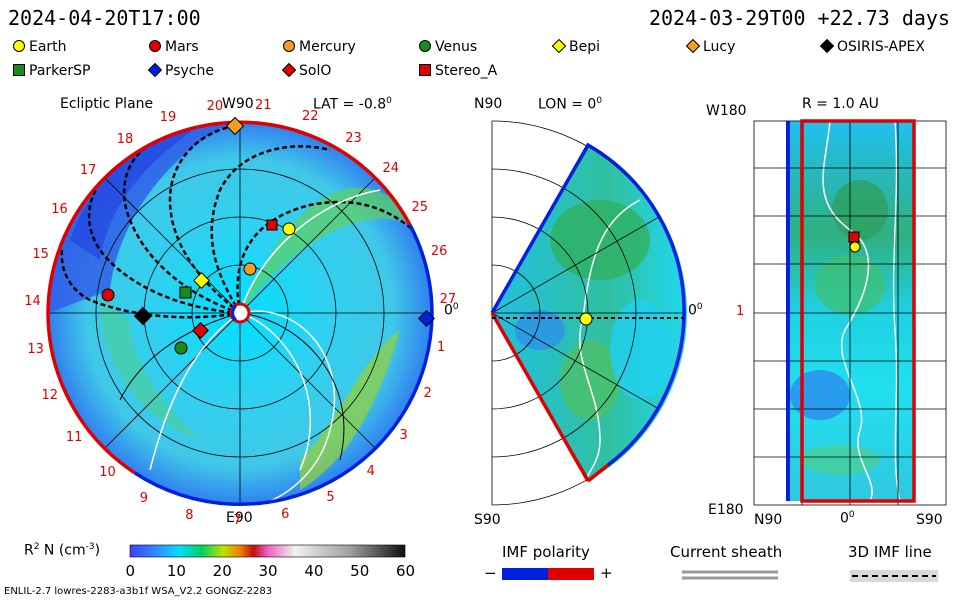 Image resolution: width=960 pixels, height=600 pixels. Describe the element at coordinates (390, 169) in the screenshot. I see `rotation-label: 24` at that location.